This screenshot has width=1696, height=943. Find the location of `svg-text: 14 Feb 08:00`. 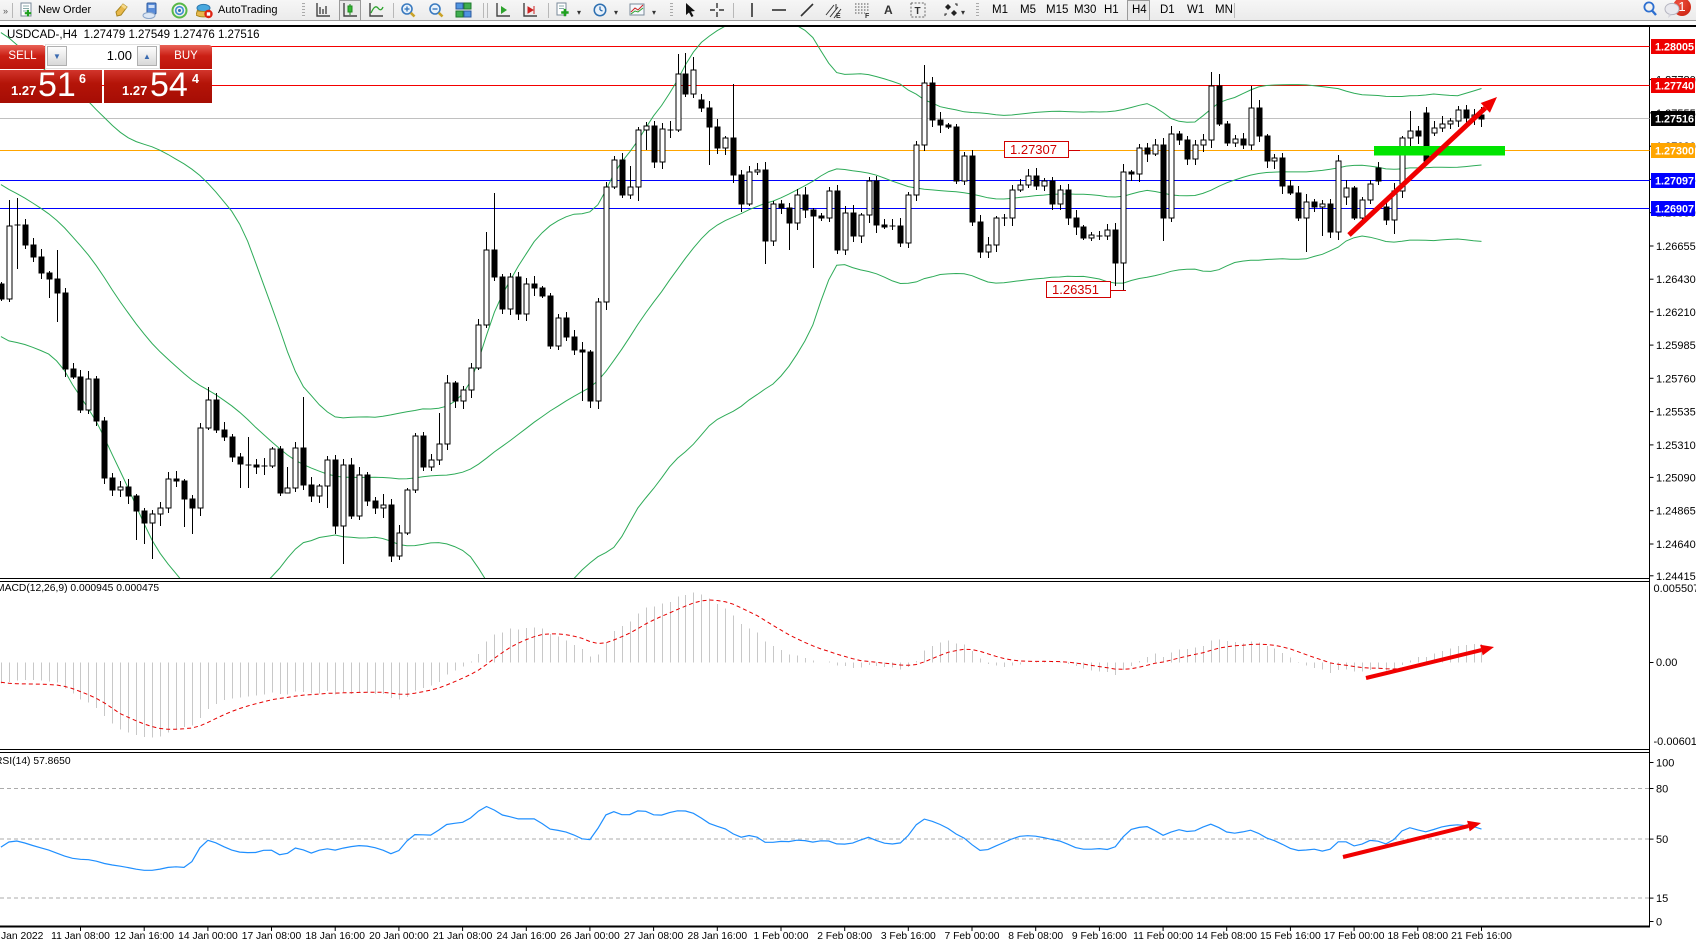

svg-text: 14 Feb 08:00 is located at coordinates (1226, 936).